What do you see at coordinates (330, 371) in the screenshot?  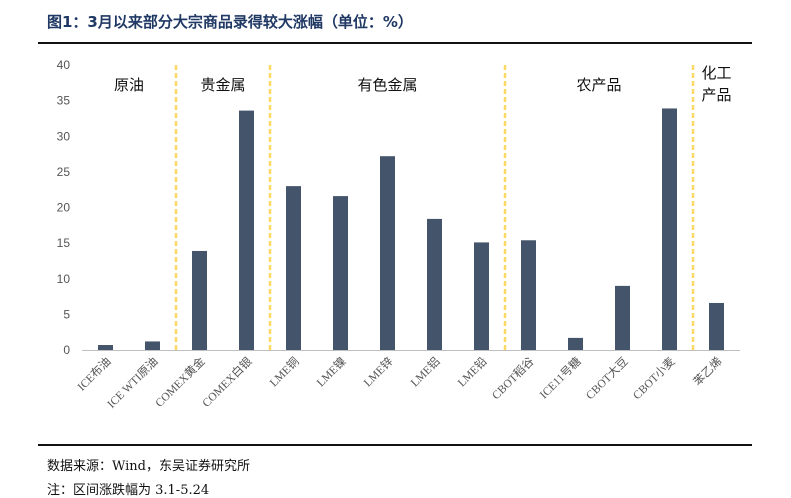 I see `x-tick-label: LME镍` at bounding box center [330, 371].